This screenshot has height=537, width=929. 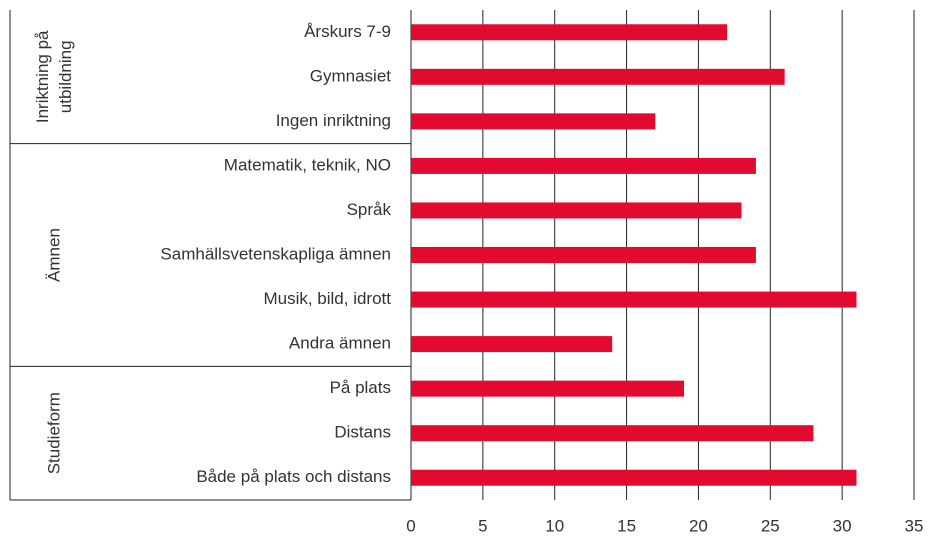 I want to click on y-tick-label: Andra ämnen, so click(x=340, y=343).